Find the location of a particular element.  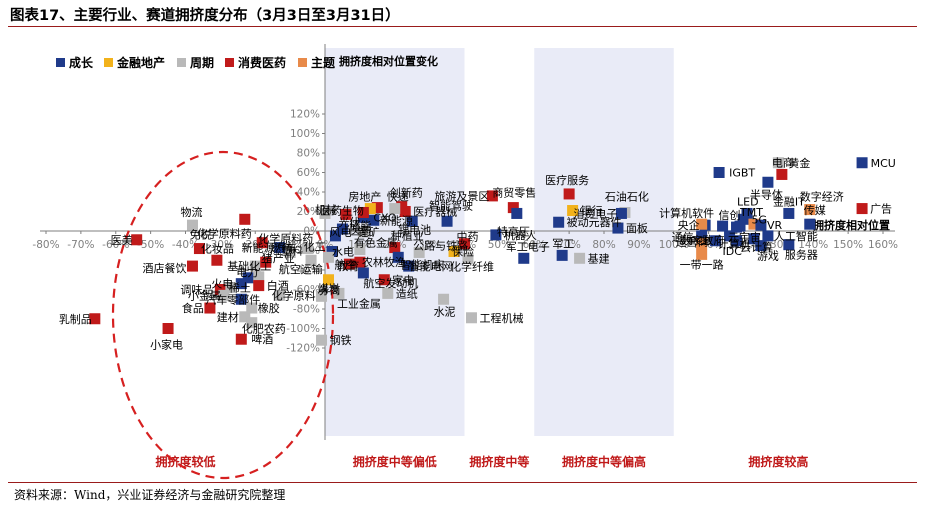

point-label: 稀土 is located at coordinates (240, 288).